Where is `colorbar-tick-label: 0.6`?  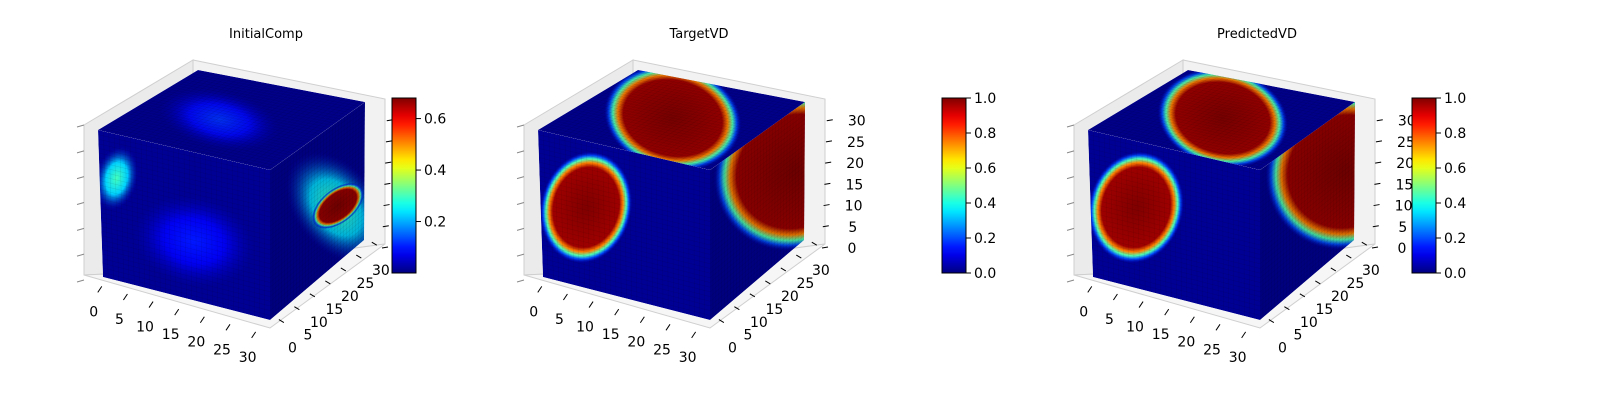
colorbar-tick-label: 0.6 is located at coordinates (1455, 169).